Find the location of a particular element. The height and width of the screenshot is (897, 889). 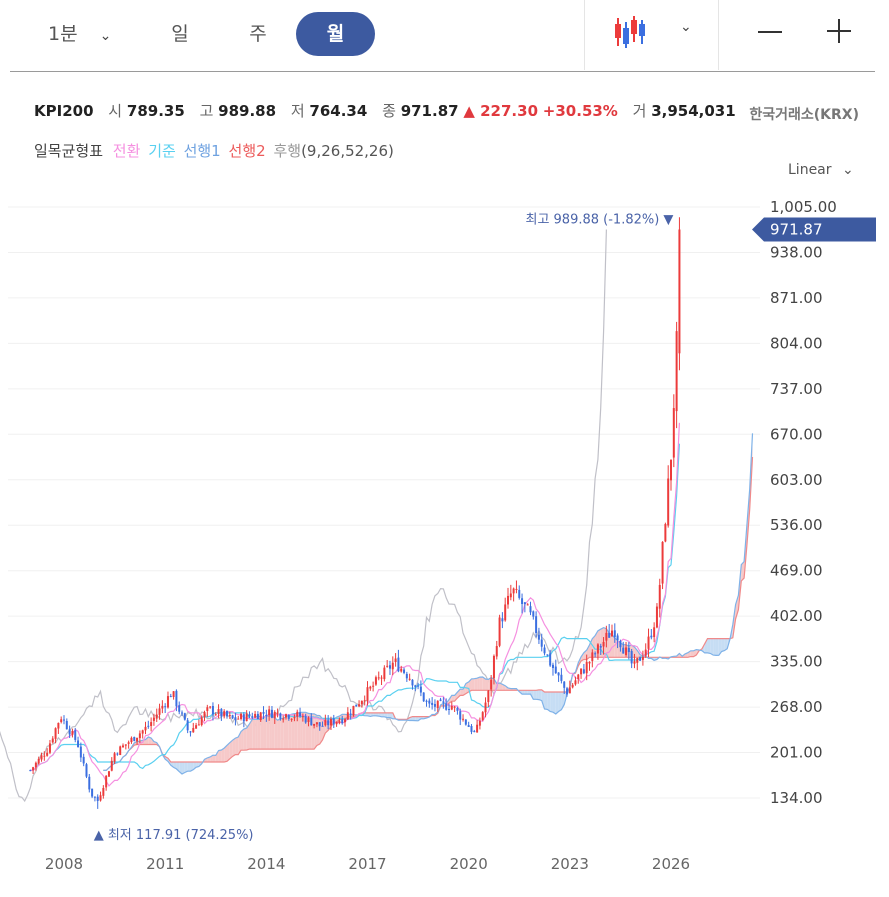

minus-icon is located at coordinates (770, 32).